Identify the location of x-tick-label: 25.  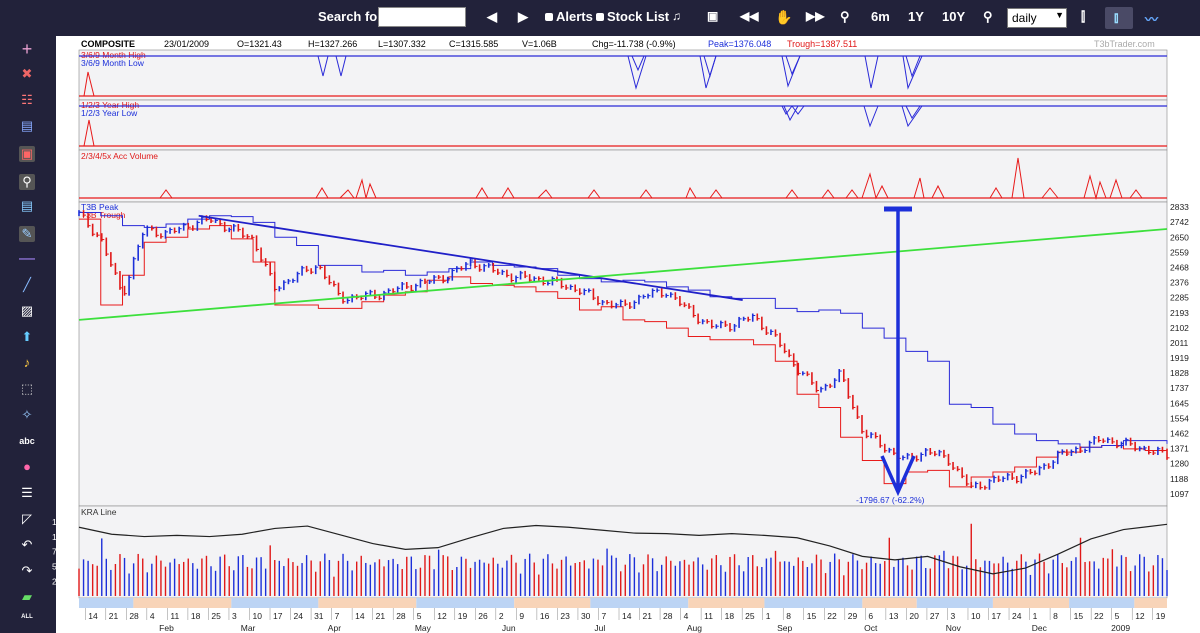
(750, 616).